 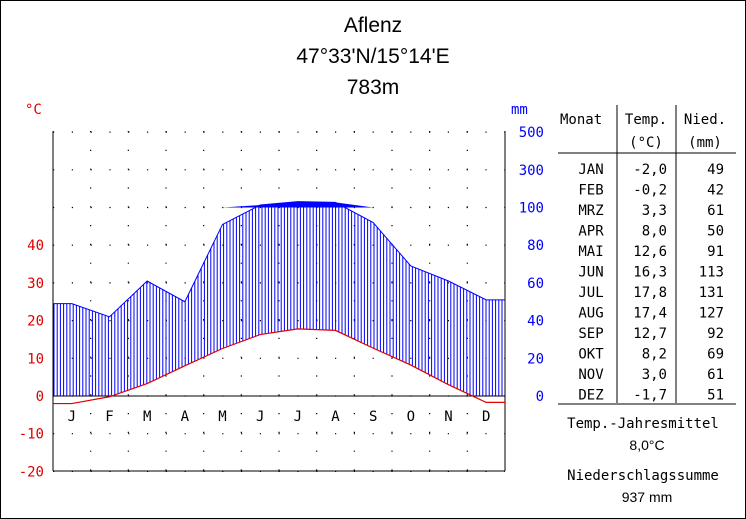 What do you see at coordinates (519, 110) in the screenshot?
I see `precip-axis-unit: mm` at bounding box center [519, 110].